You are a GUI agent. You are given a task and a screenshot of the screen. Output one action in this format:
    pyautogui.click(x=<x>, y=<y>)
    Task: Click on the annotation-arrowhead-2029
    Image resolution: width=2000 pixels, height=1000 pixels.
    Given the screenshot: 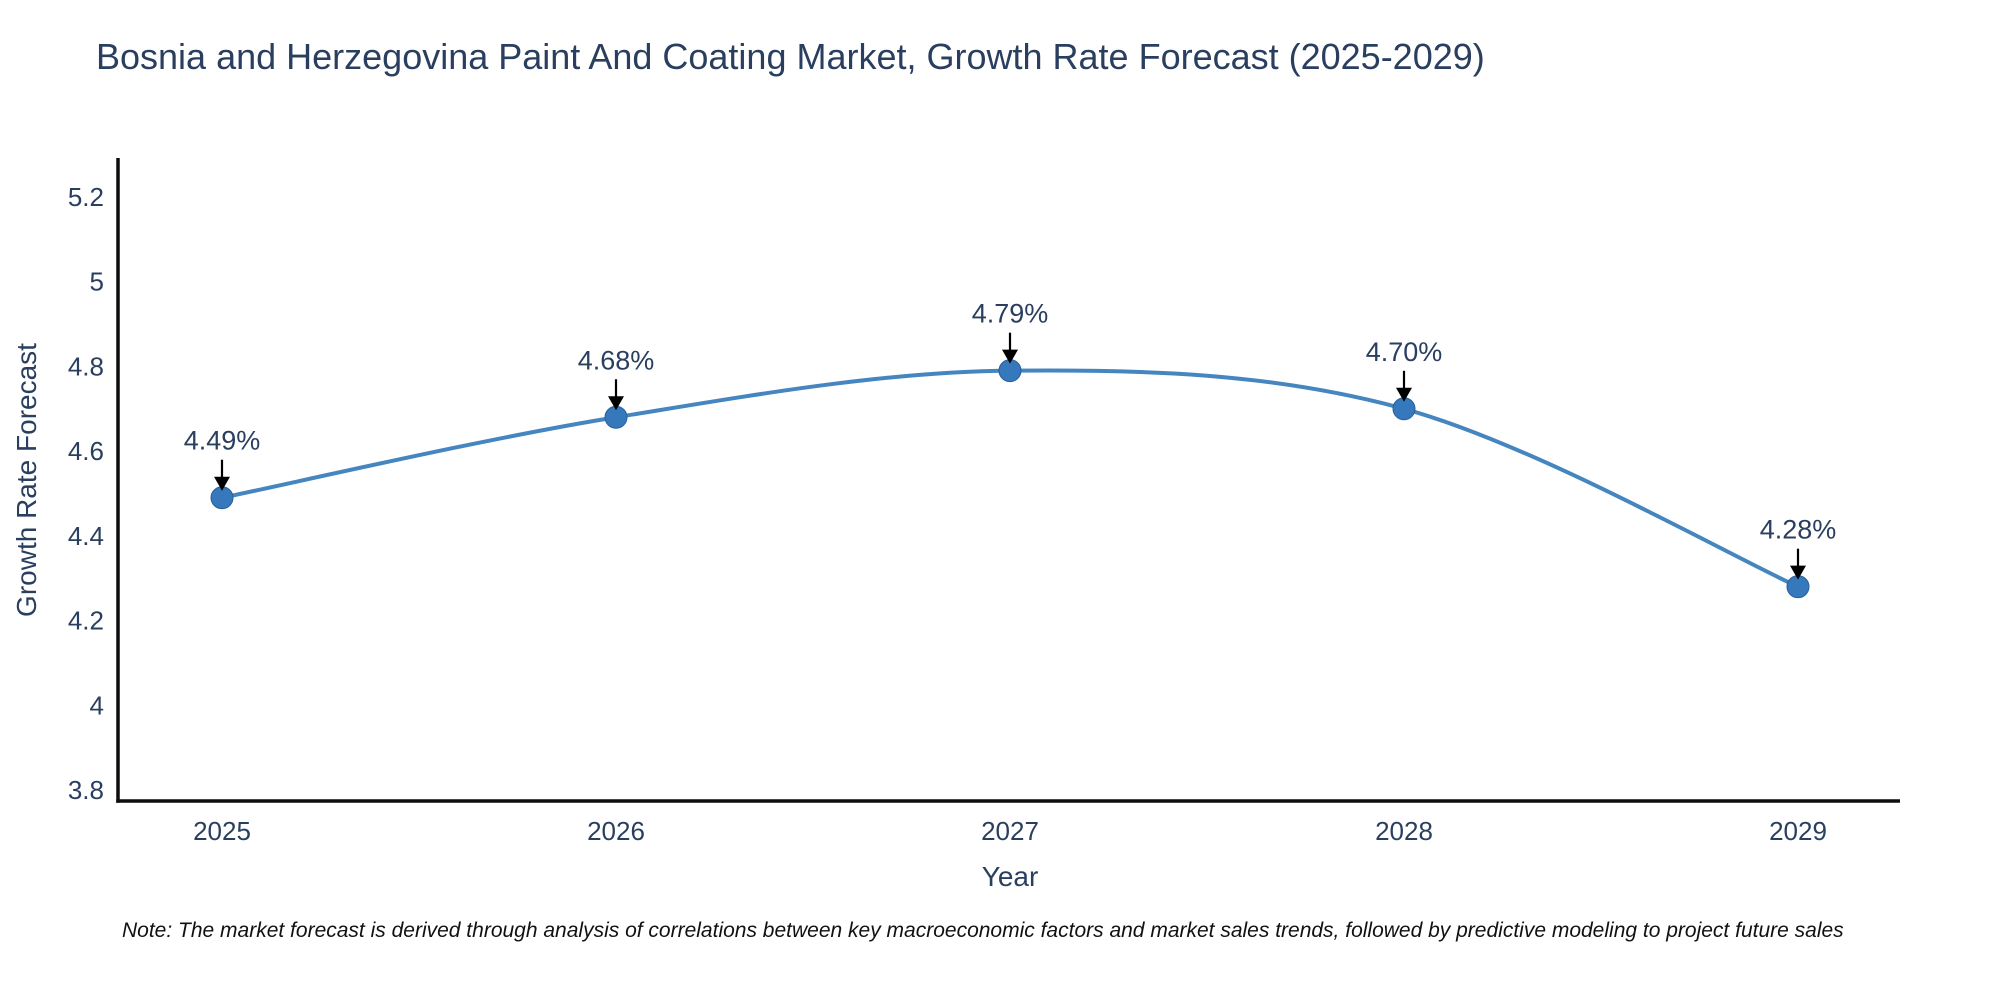 What is the action you would take?
    pyautogui.click(x=1798, y=572)
    